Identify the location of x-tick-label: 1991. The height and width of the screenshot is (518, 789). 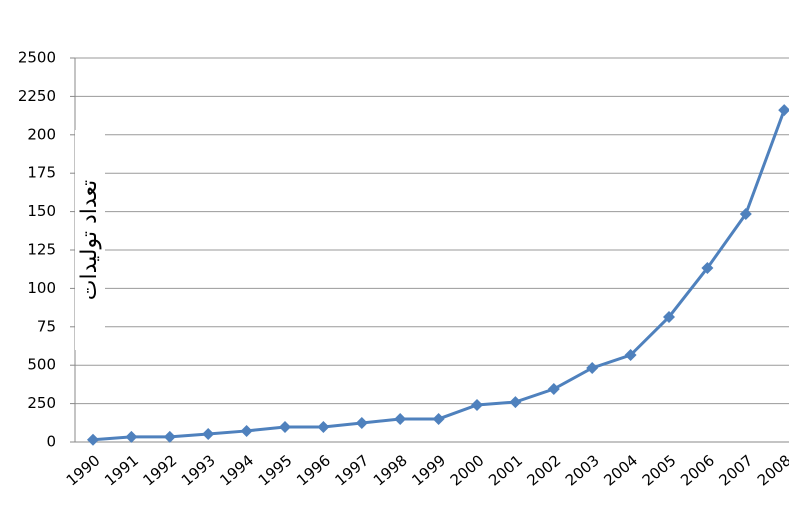
(121, 470).